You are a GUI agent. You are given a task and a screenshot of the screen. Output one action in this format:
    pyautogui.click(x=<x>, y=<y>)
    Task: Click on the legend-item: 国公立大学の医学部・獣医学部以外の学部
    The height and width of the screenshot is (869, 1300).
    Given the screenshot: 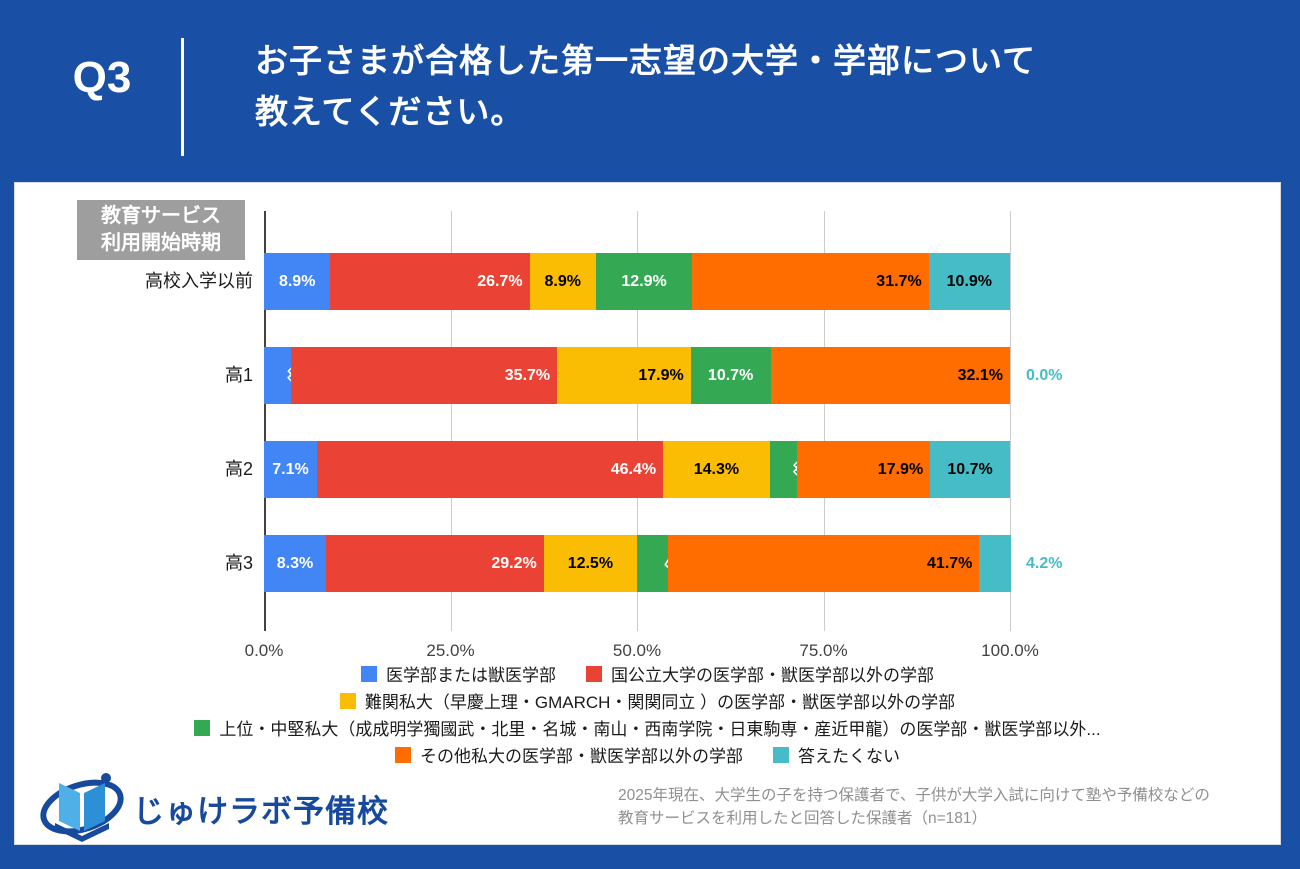 What is the action you would take?
    pyautogui.click(x=760, y=673)
    